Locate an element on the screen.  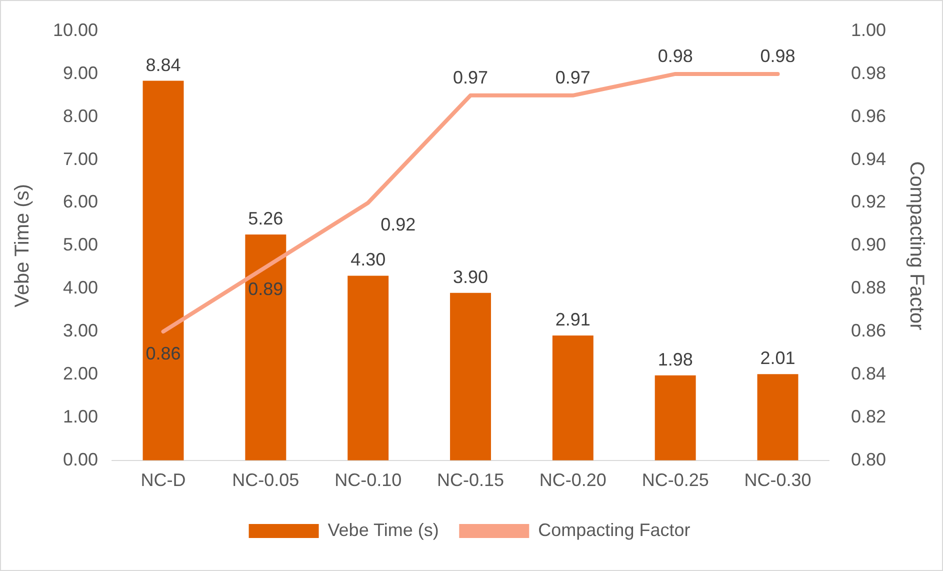
data-label: 4.30 is located at coordinates (368, 260).